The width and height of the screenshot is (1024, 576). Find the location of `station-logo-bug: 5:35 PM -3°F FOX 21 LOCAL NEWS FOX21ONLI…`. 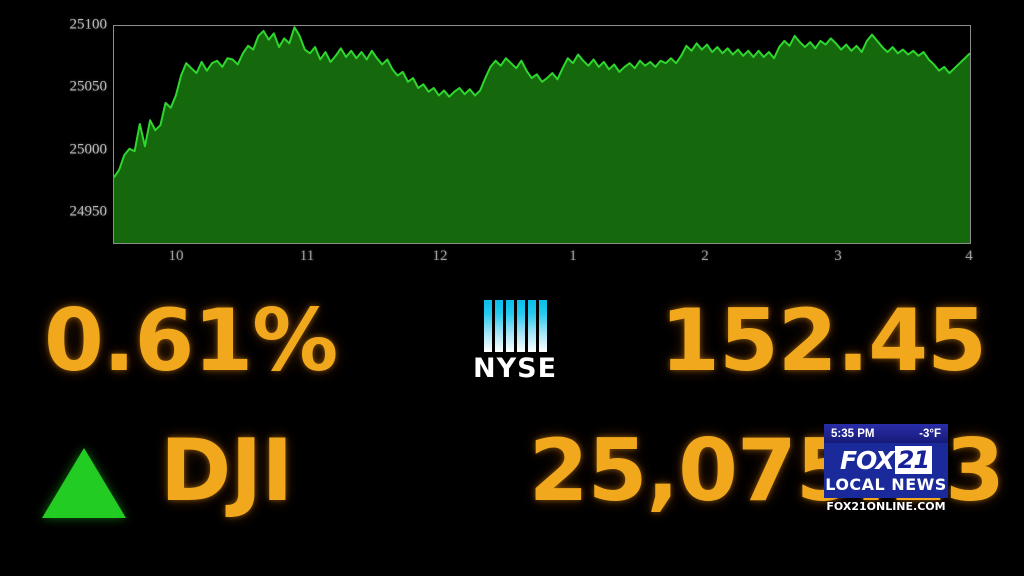

station-logo-bug: 5:35 PM -3°F FOX 21 LOCAL NEWS FOX21ONLI… is located at coordinates (886, 473).